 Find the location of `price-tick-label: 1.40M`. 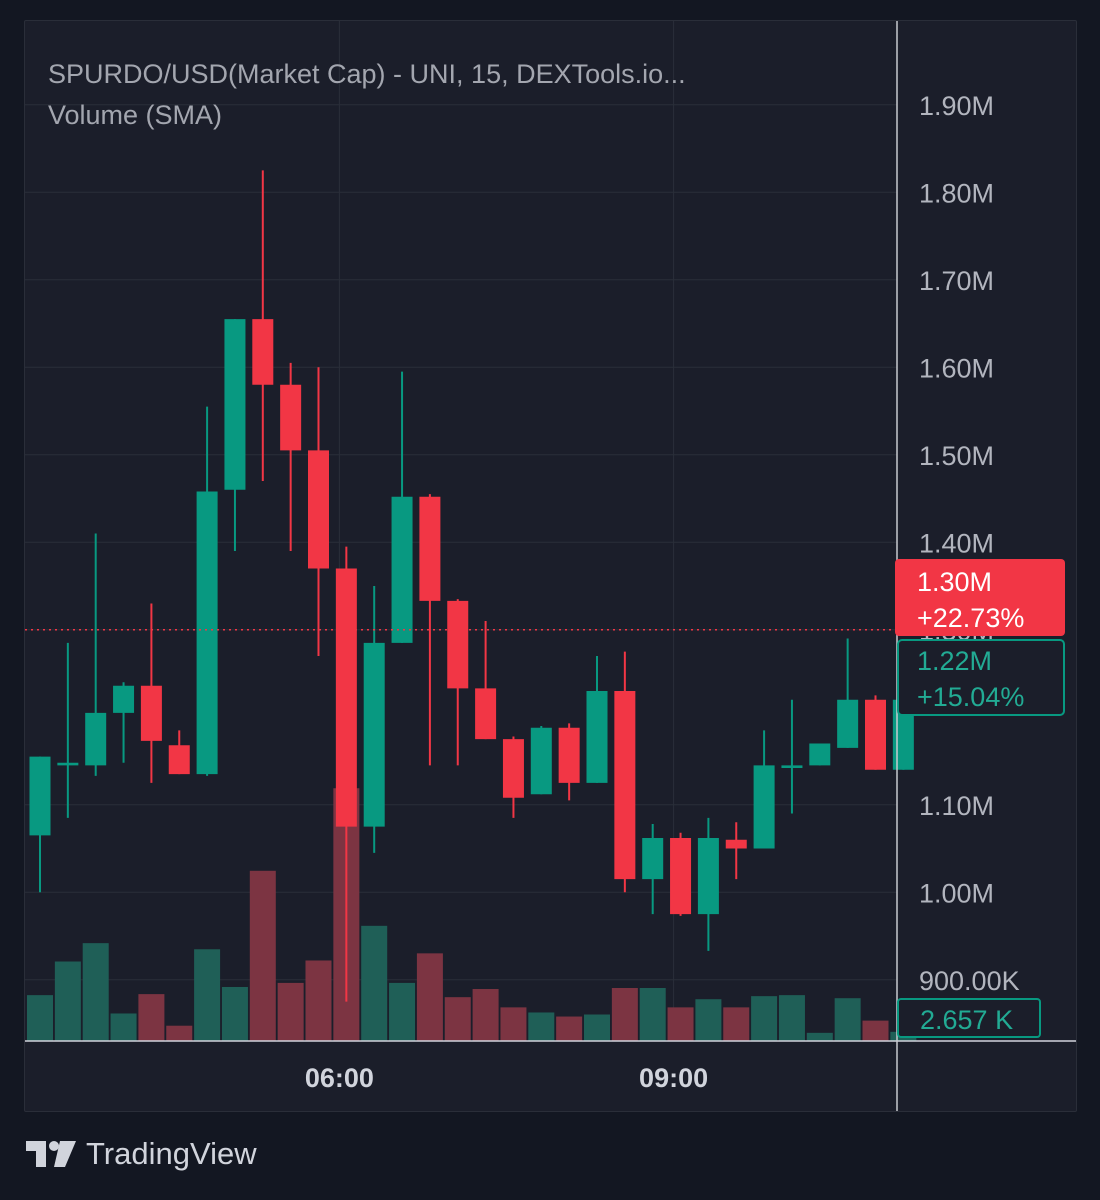

price-tick-label: 1.40M is located at coordinates (956, 543).